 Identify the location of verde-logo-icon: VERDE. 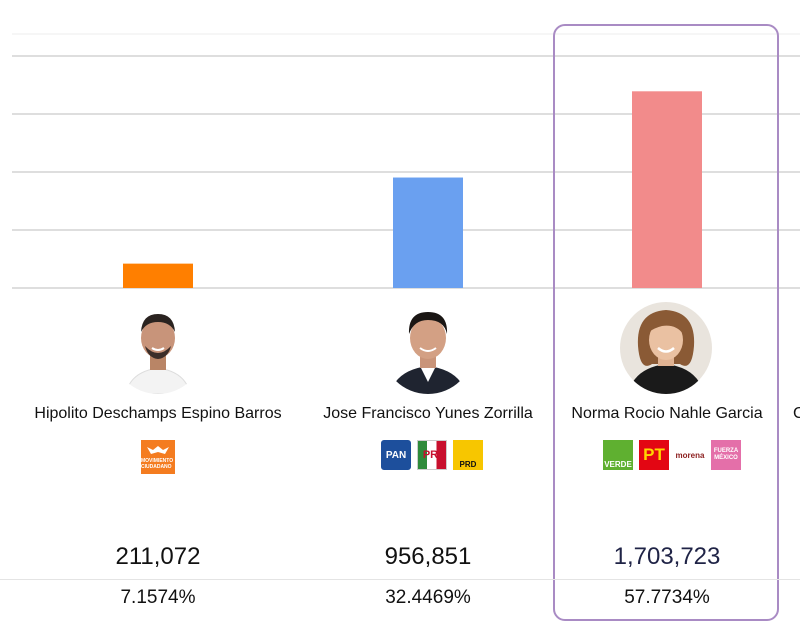
(618, 455).